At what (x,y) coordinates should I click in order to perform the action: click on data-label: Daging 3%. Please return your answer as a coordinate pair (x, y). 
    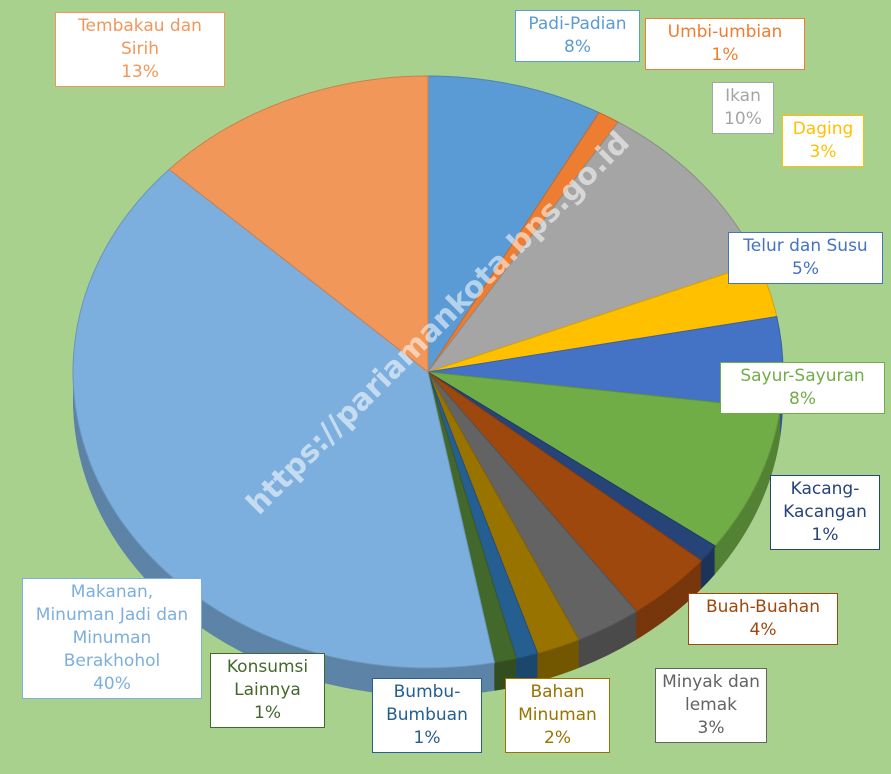
    Looking at the image, I should click on (823, 141).